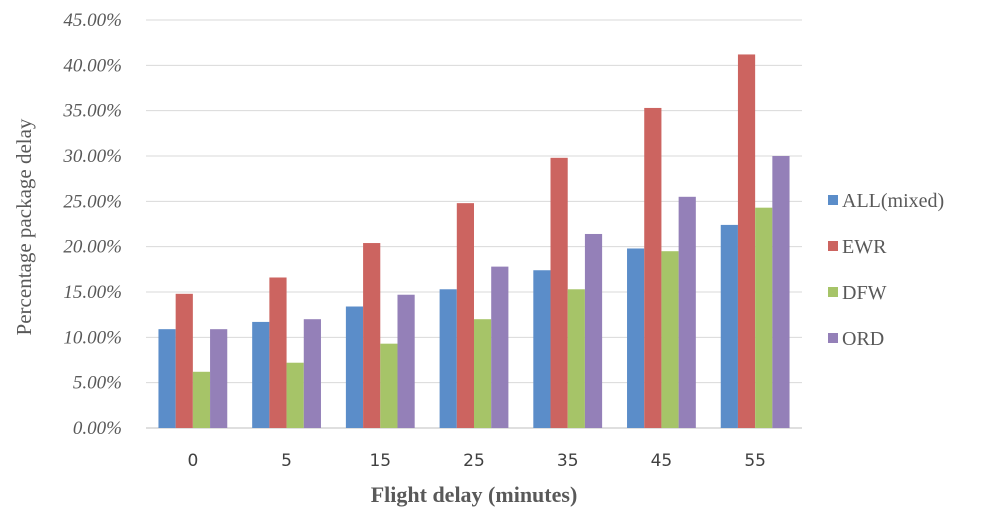  I want to click on x-tick-label: 15, so click(380, 461).